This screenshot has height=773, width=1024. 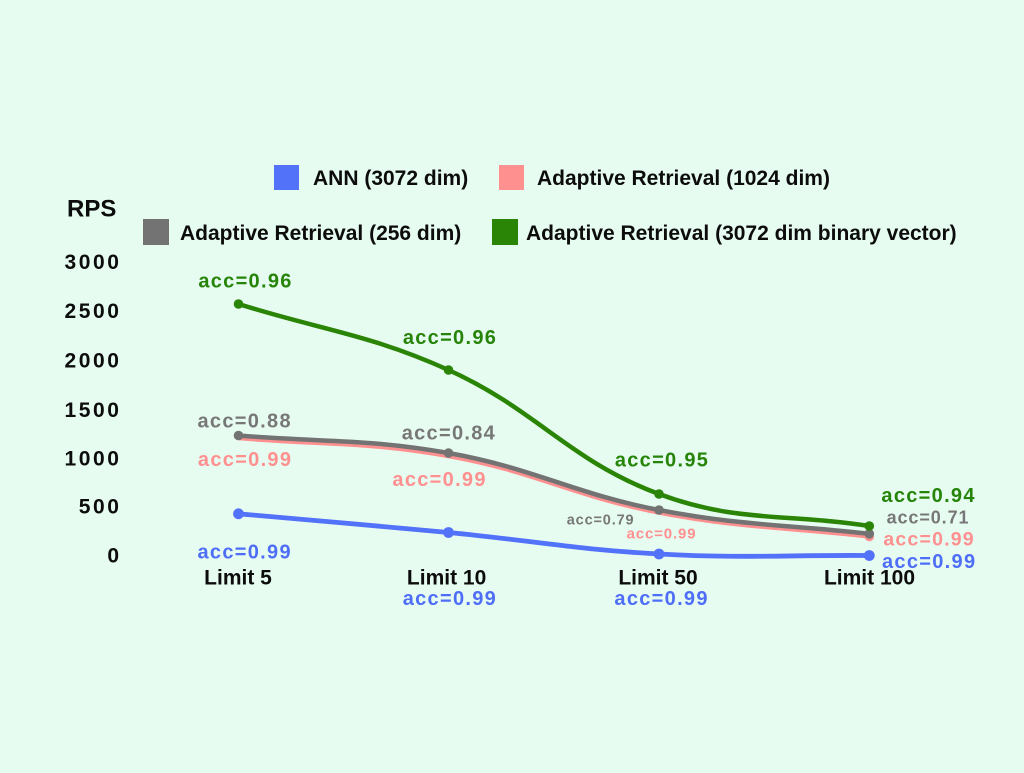 What do you see at coordinates (92, 361) in the screenshot?
I see `svg-text: 2000` at bounding box center [92, 361].